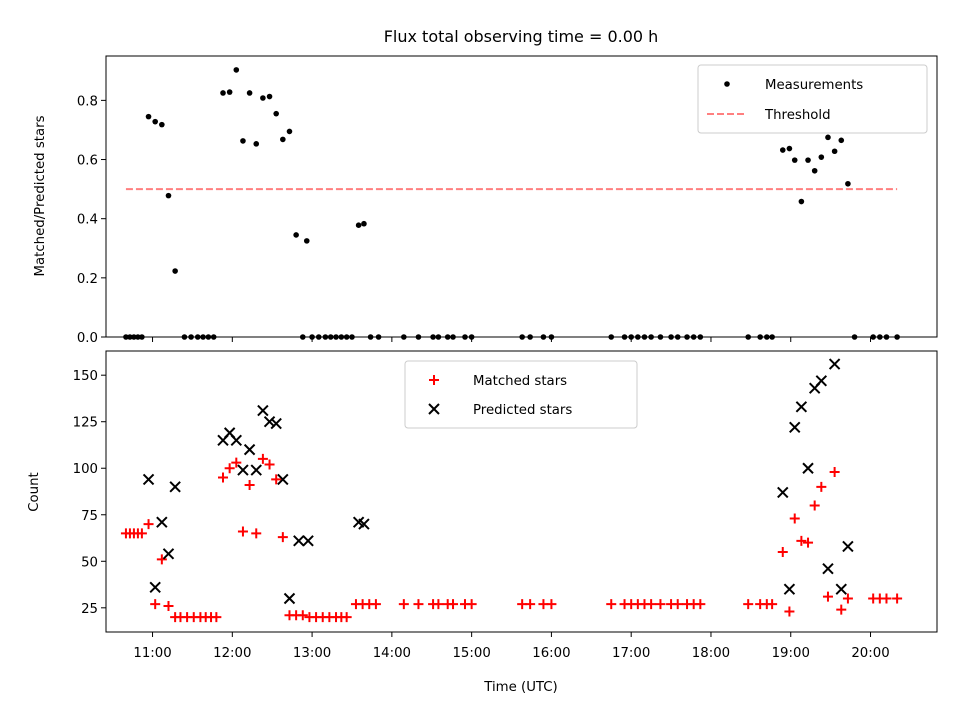 The image size is (960, 720). I want to click on x-tick-label: 14:00, so click(392, 653).